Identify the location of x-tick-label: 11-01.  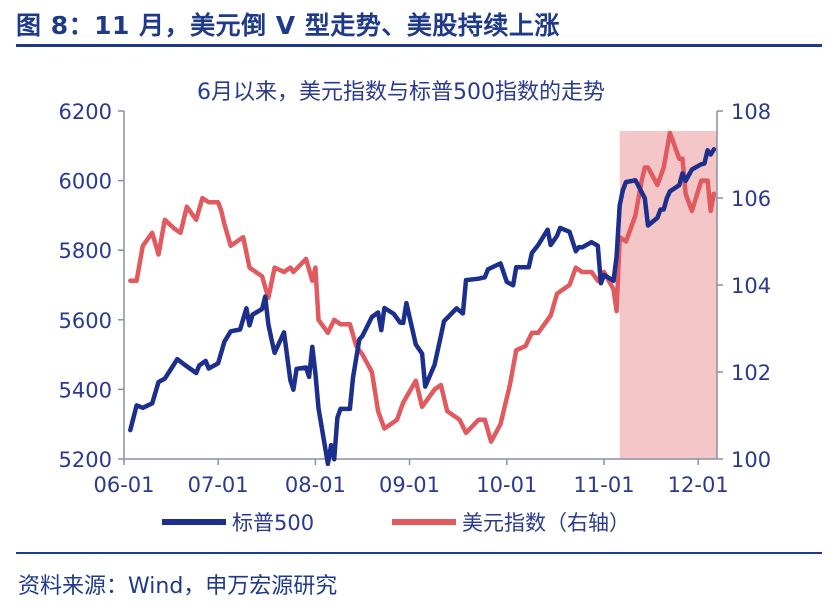
(604, 485).